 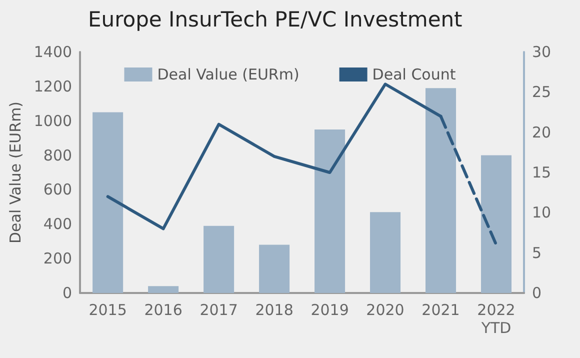 I want to click on x-tick-label: 2015, so click(x=107, y=310).